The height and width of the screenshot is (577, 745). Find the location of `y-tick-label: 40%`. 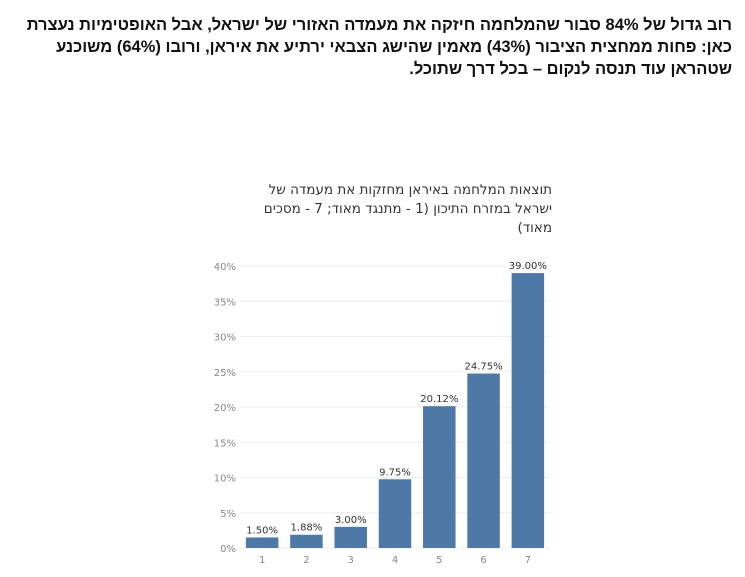

y-tick-label: 40% is located at coordinates (225, 267).